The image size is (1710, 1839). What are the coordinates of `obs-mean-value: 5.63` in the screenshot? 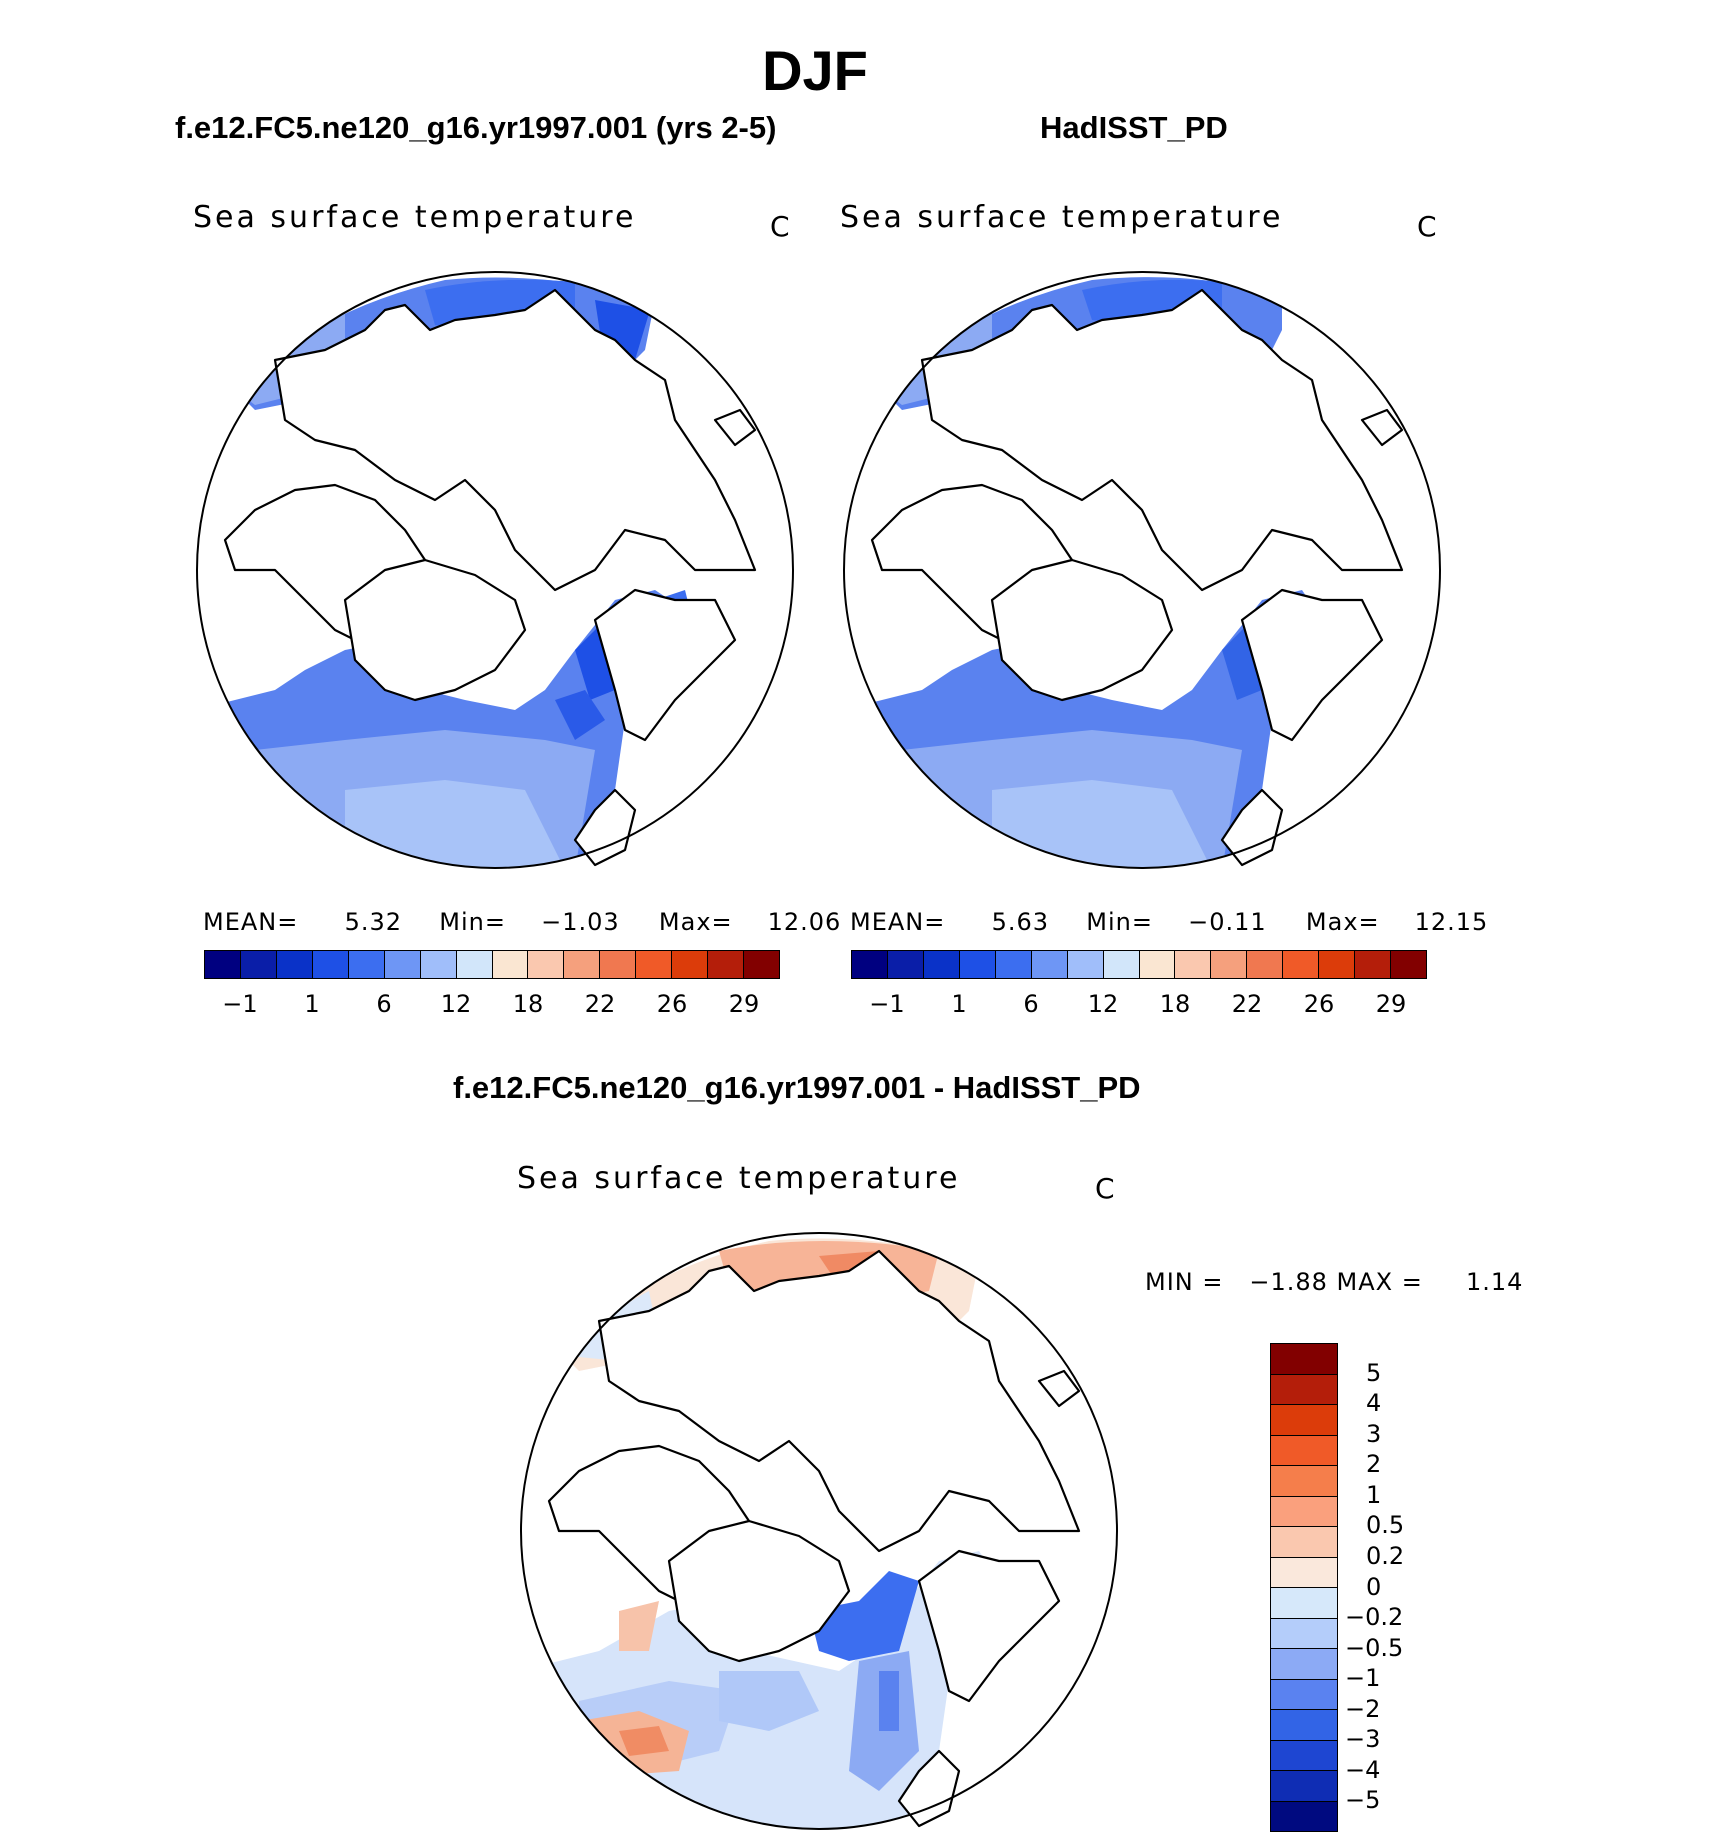 It's located at (1020, 922).